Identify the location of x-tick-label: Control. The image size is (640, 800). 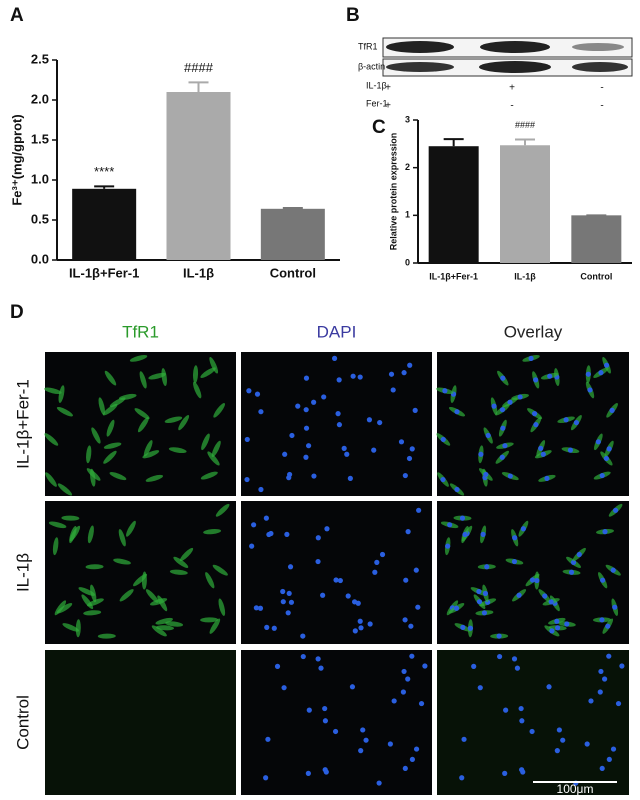
(293, 272).